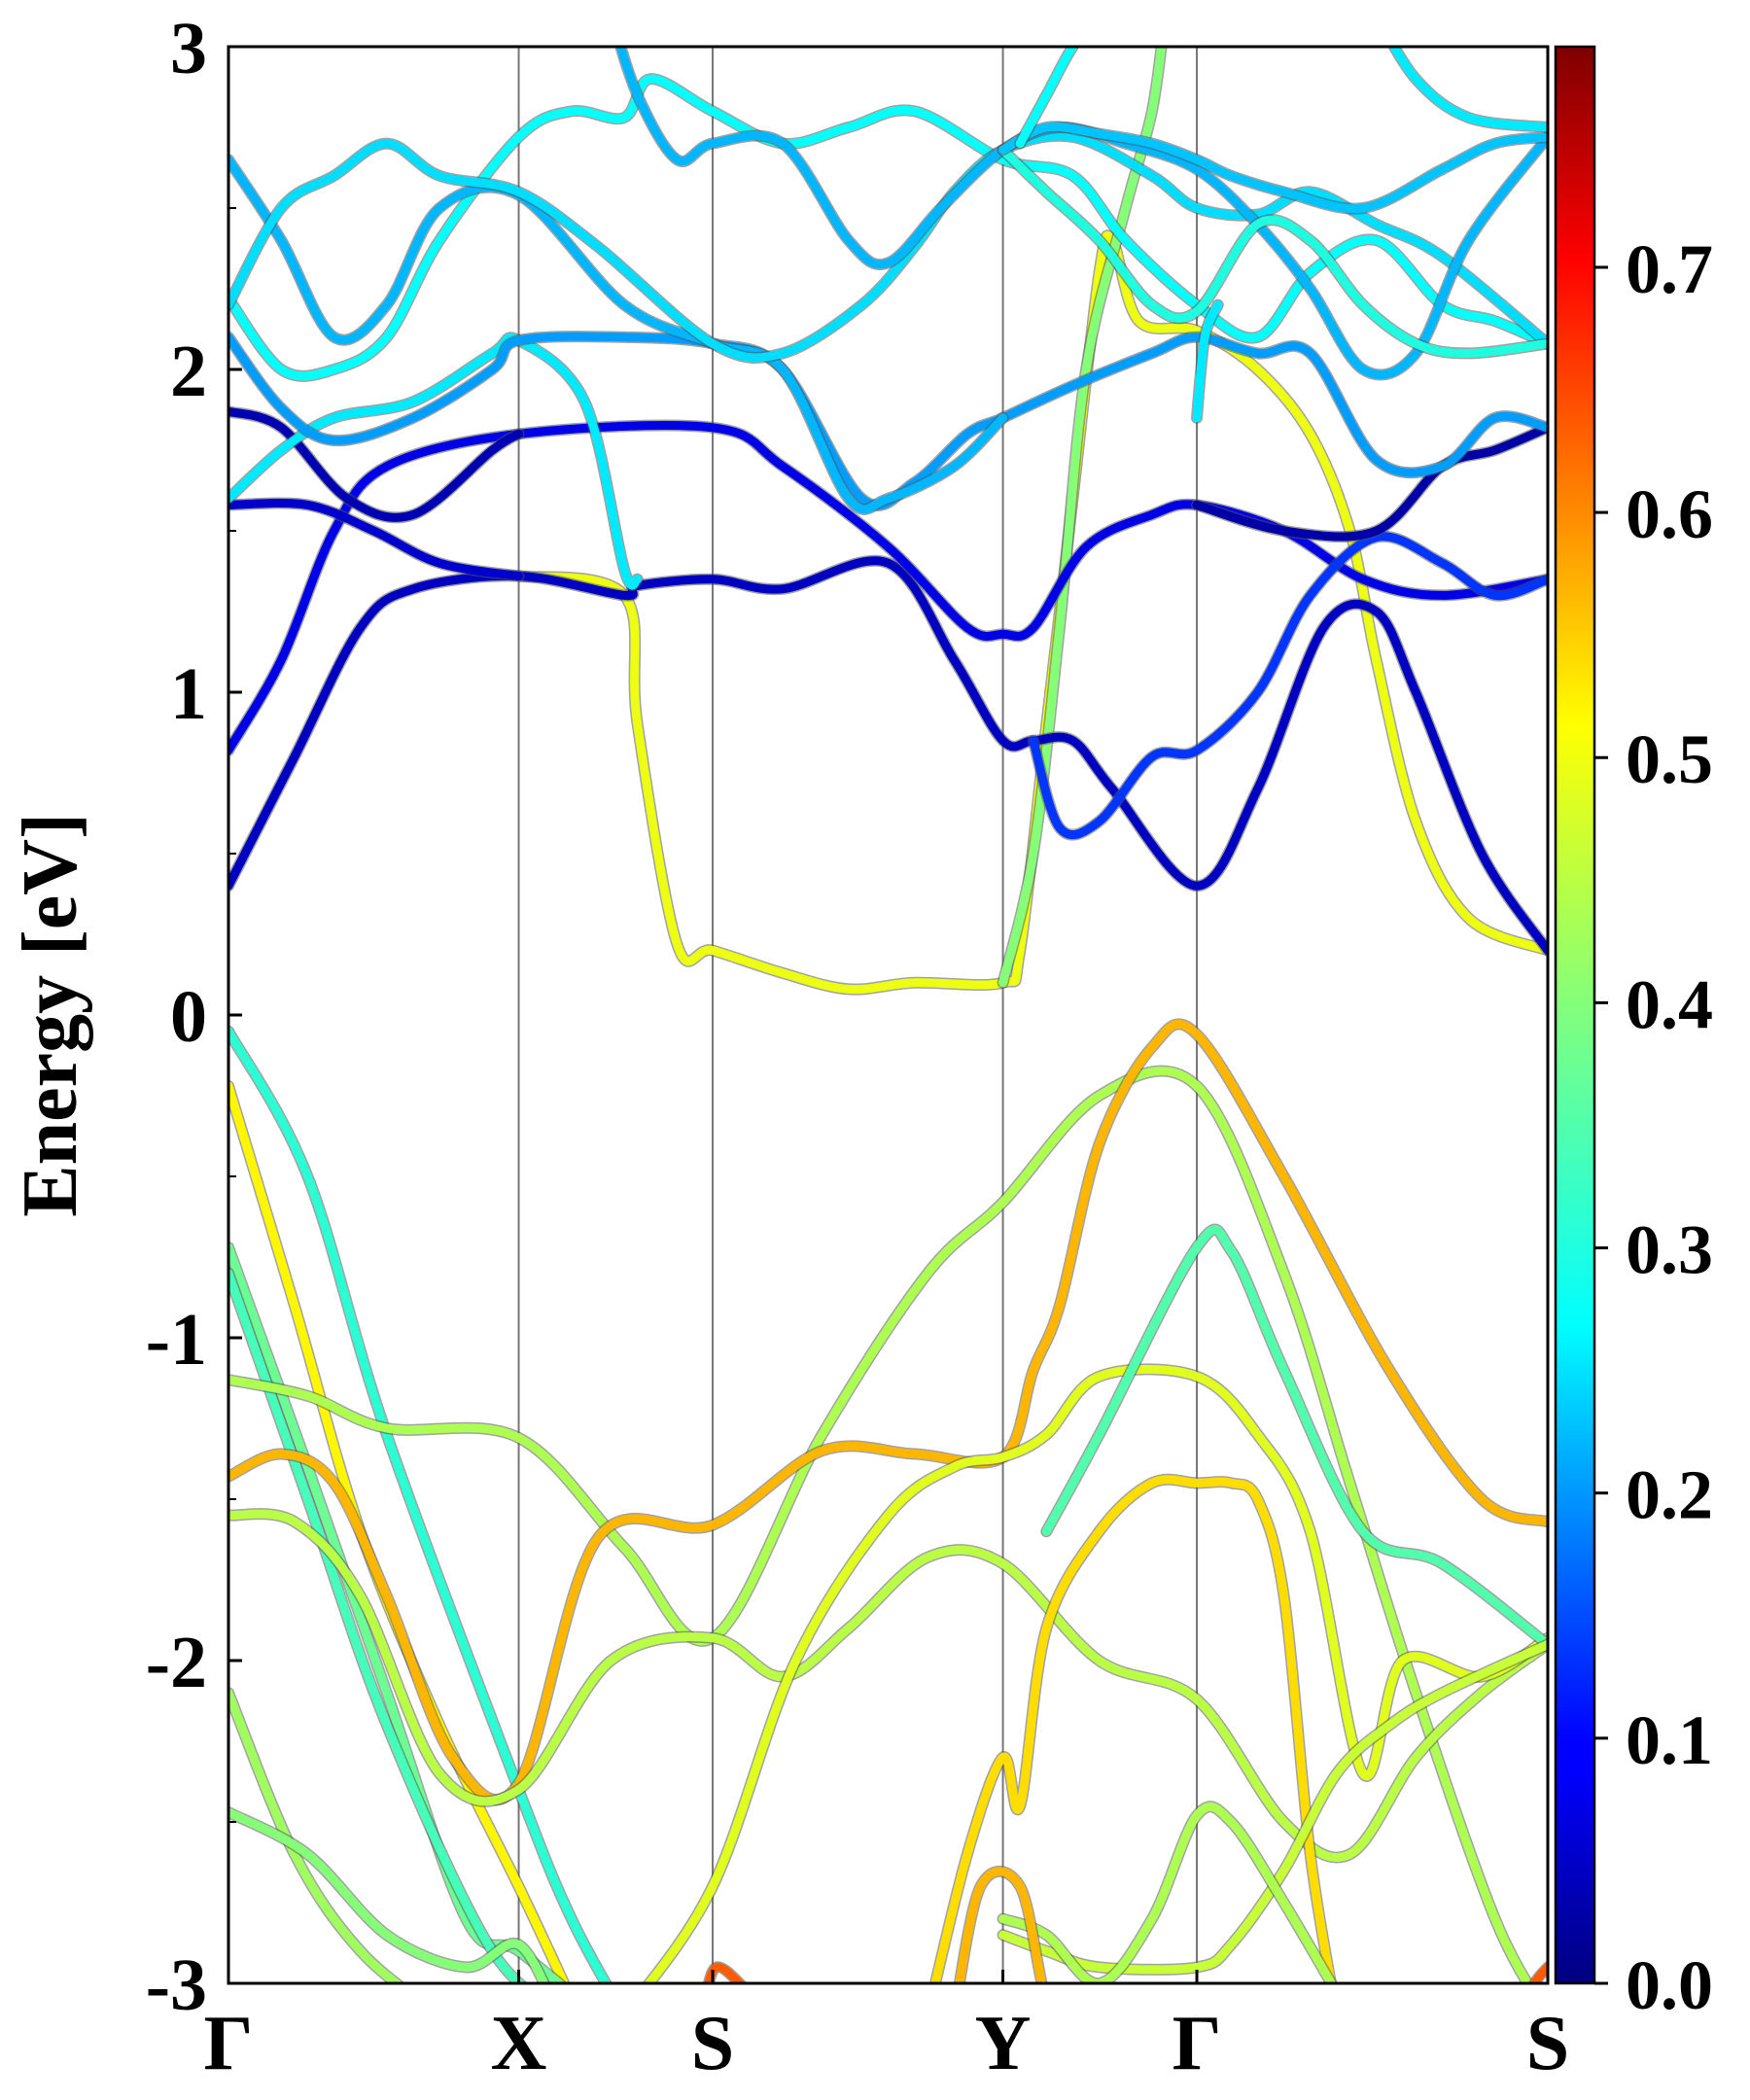  What do you see at coordinates (1669, 1740) in the screenshot?
I see `colorbar-tick-label: 0.1` at bounding box center [1669, 1740].